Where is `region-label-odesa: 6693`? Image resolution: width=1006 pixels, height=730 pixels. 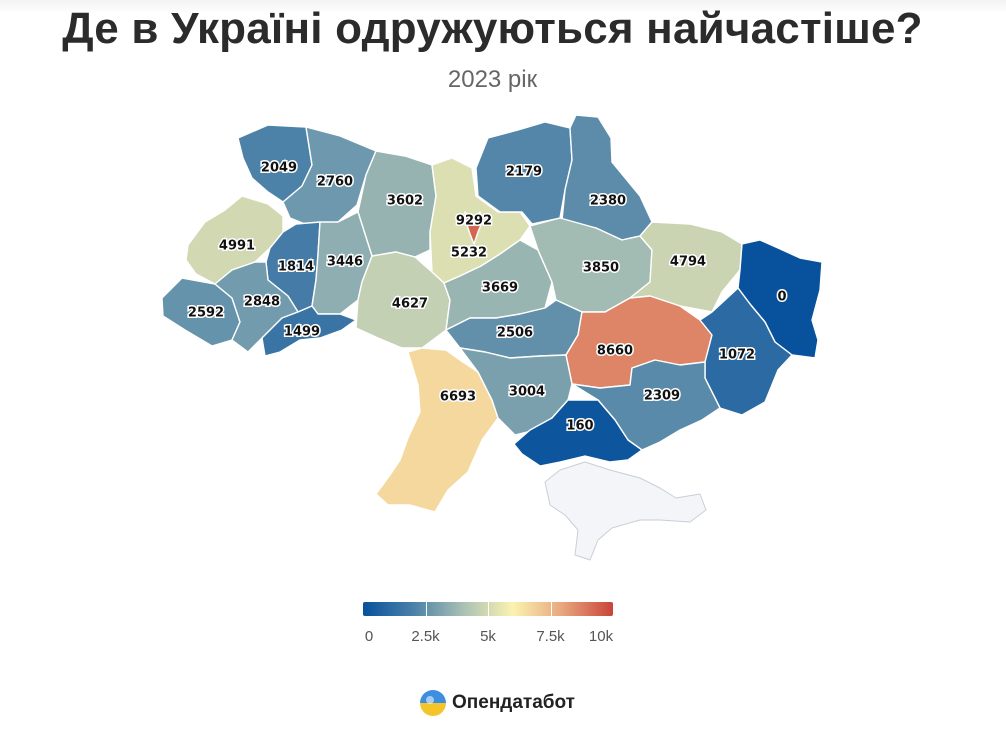
region-label-odesa: 6693 is located at coordinates (458, 397).